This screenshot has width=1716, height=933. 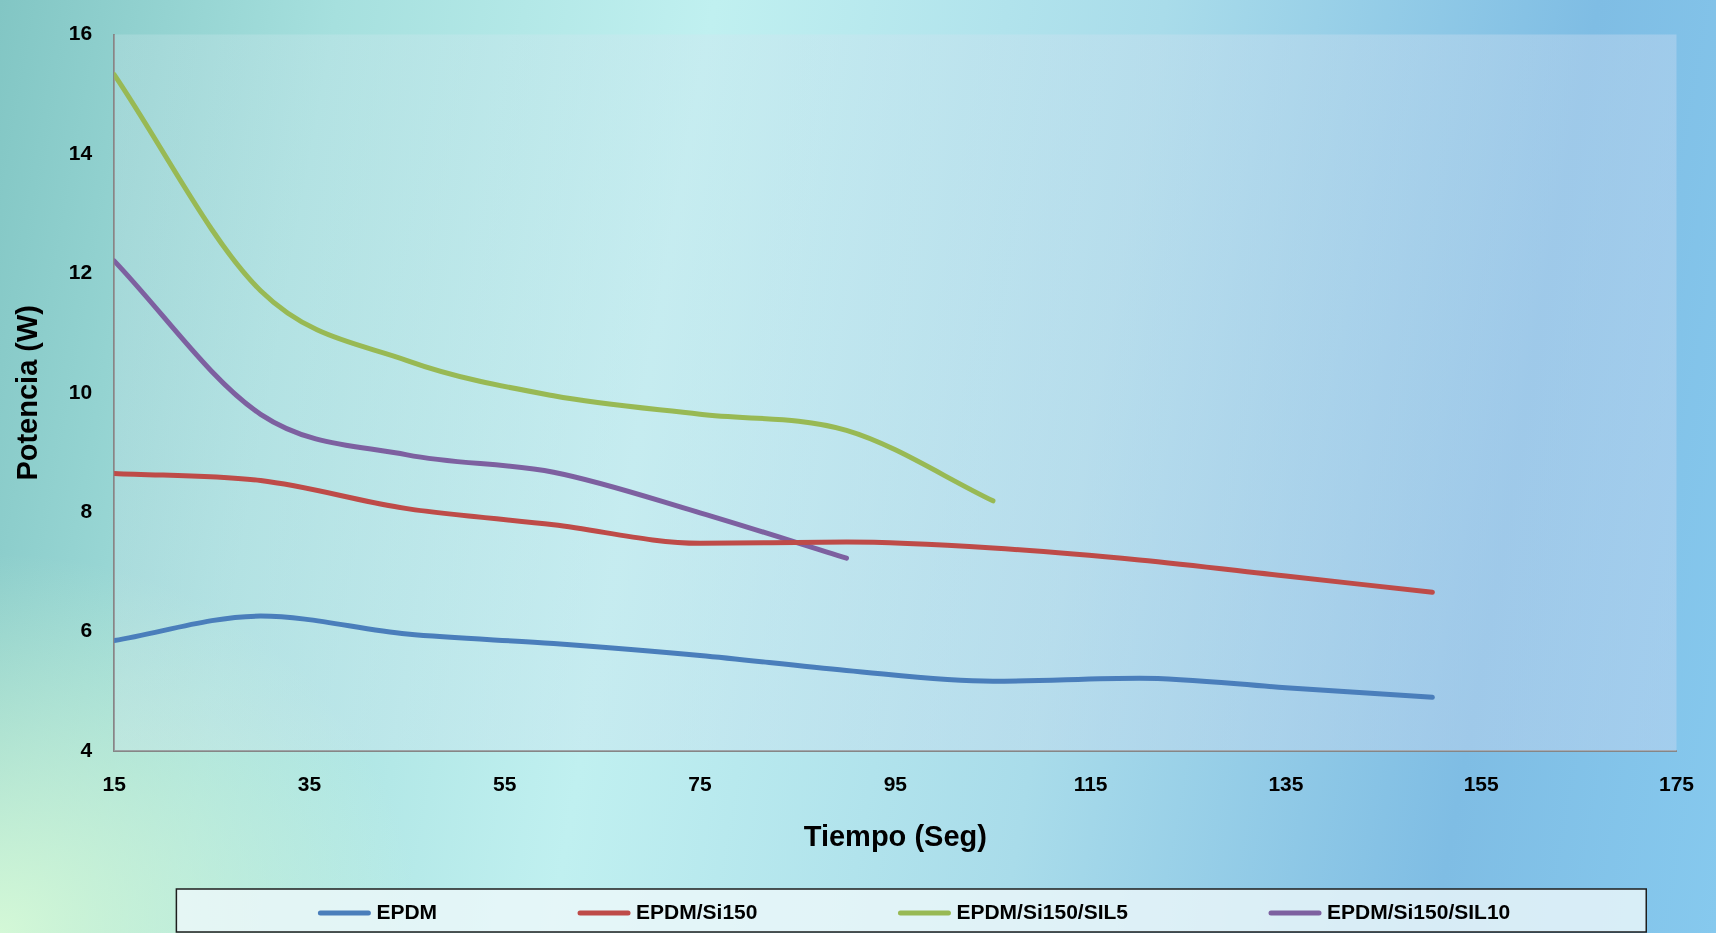 What do you see at coordinates (1090, 784) in the screenshot?
I see `x-tick-label: 115` at bounding box center [1090, 784].